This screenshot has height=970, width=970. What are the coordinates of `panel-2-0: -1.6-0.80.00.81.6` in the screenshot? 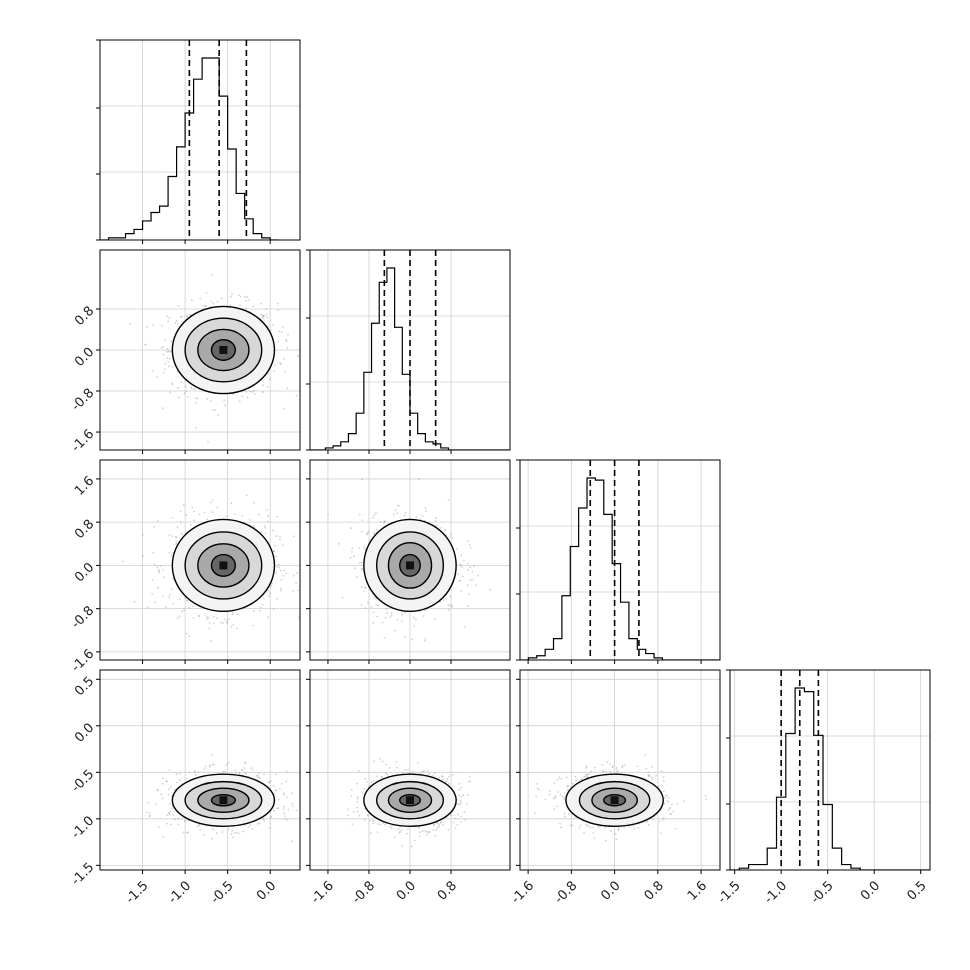 It's located at (185, 567).